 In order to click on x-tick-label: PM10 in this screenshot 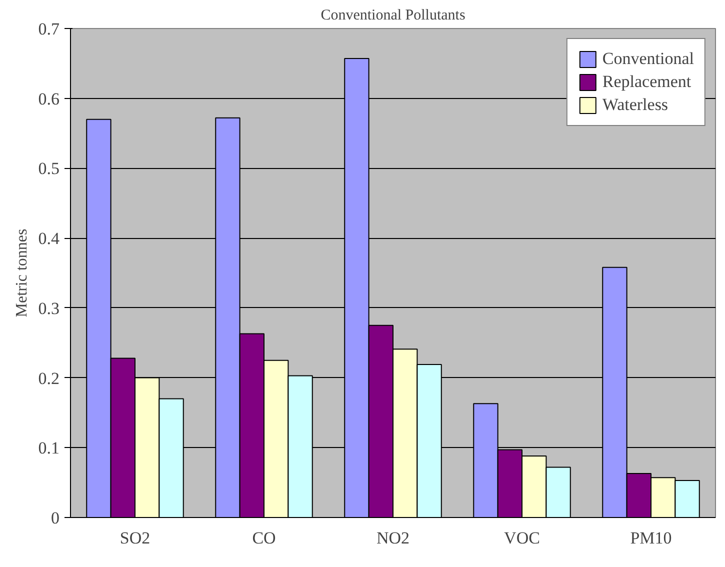, I will do `click(651, 538)`.